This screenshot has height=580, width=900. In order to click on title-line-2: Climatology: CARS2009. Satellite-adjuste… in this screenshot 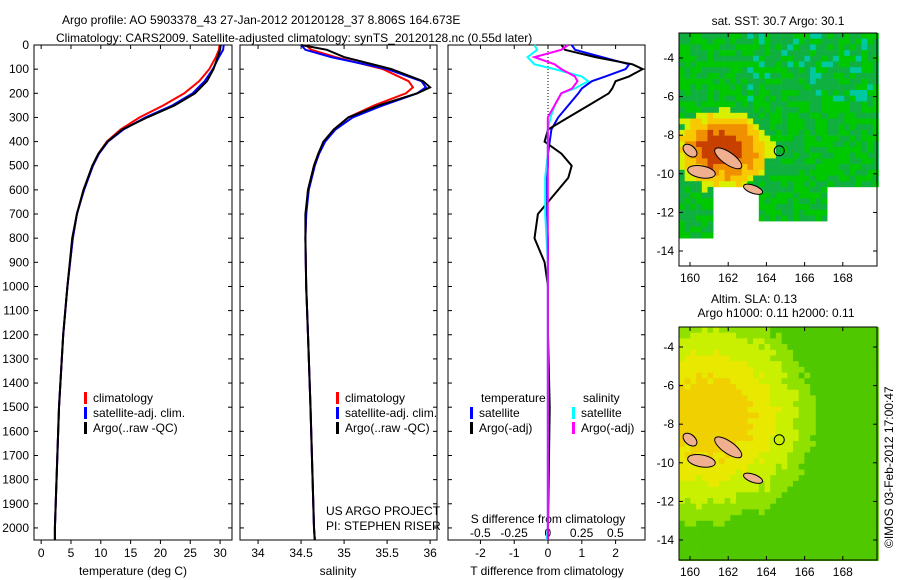, I will do `click(294, 38)`.